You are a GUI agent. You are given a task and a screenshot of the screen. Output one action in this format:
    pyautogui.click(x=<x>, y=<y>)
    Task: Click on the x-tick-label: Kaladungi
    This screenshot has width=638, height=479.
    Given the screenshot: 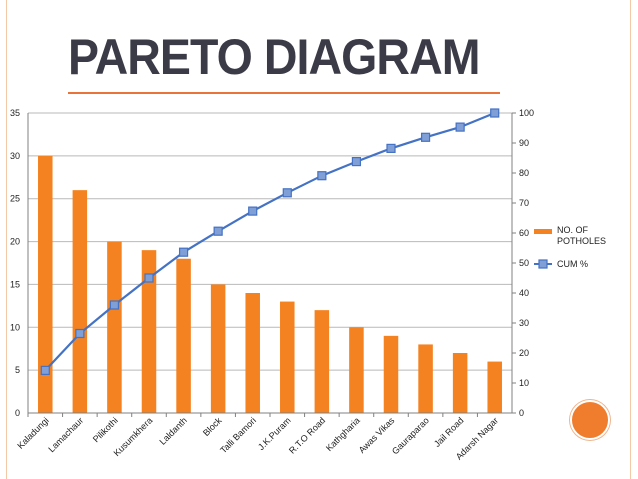 What is the action you would take?
    pyautogui.click(x=32, y=432)
    